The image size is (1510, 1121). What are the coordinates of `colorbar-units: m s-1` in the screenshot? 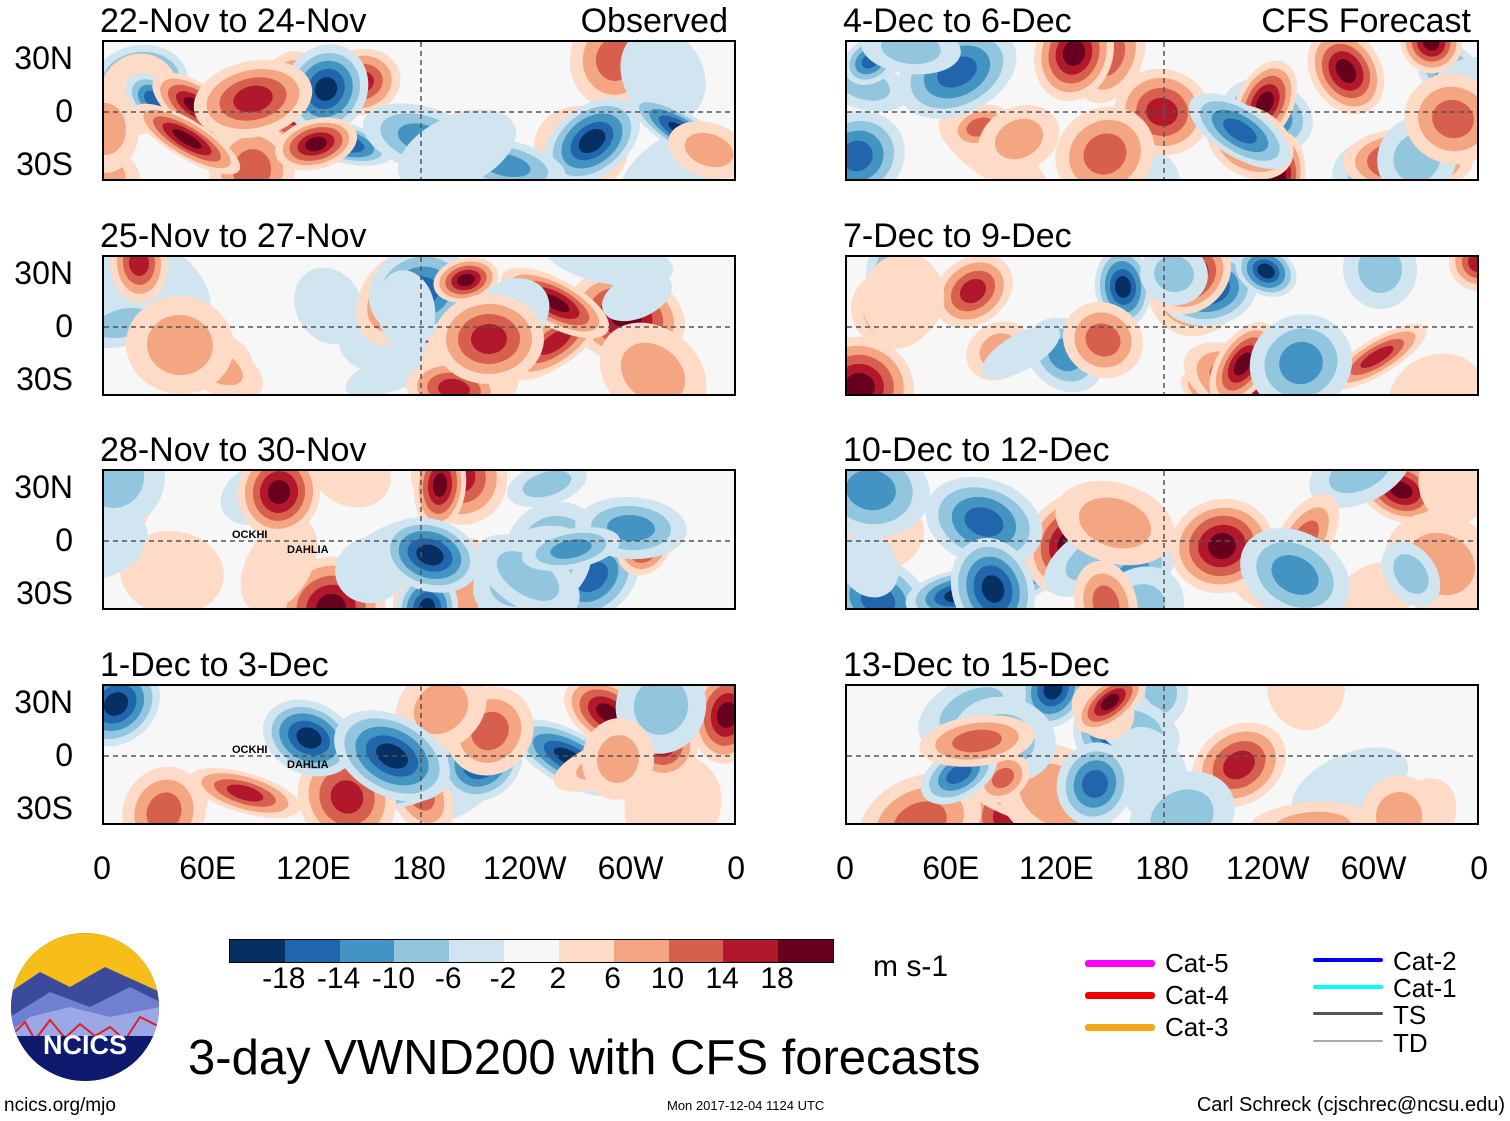 It's located at (910, 966).